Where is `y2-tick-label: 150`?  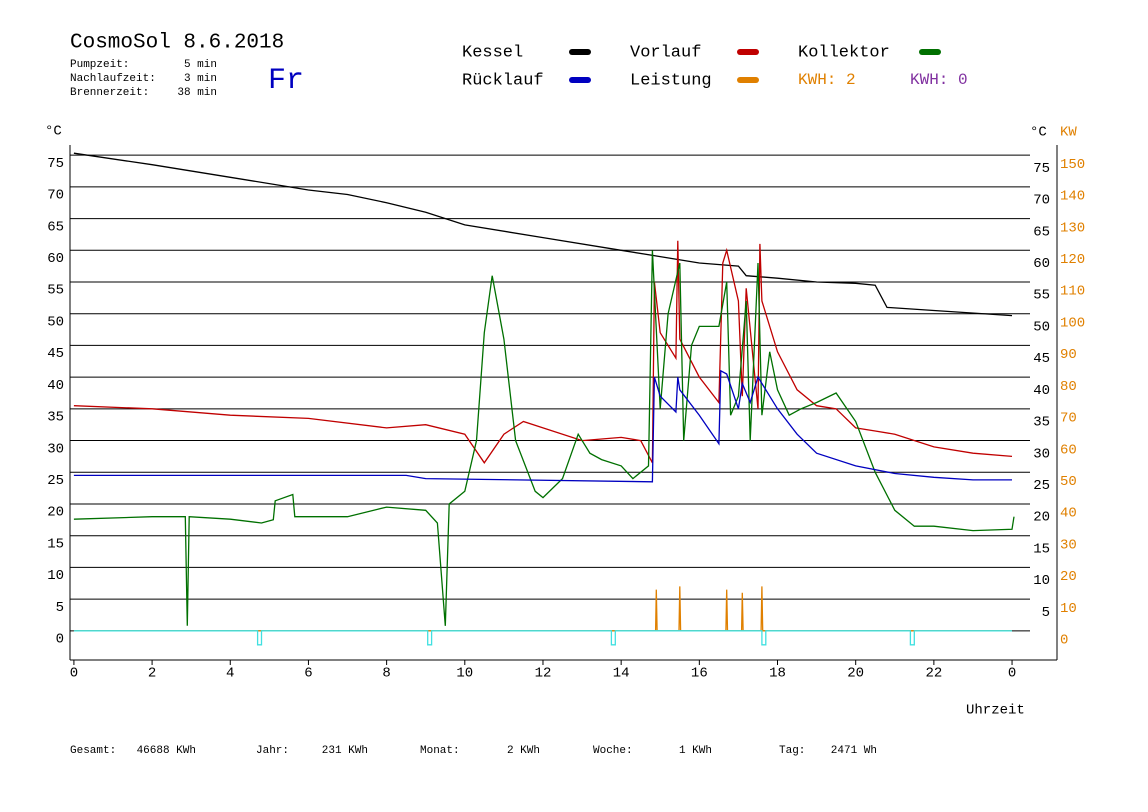
y2-tick-label: 150 is located at coordinates (1072, 165).